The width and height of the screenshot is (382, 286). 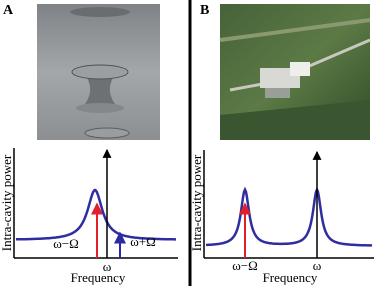 I want to click on panel-label: B, so click(x=204, y=10).